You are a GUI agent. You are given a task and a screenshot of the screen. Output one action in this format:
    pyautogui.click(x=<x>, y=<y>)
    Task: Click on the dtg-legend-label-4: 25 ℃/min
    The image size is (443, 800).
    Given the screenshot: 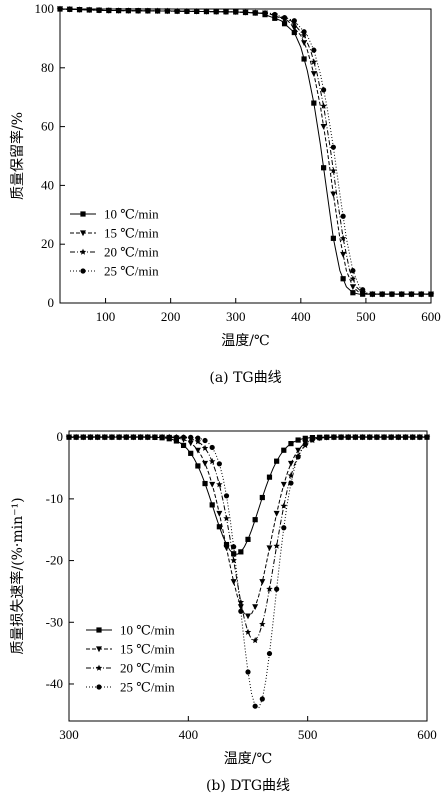 What is the action you would take?
    pyautogui.click(x=147, y=687)
    